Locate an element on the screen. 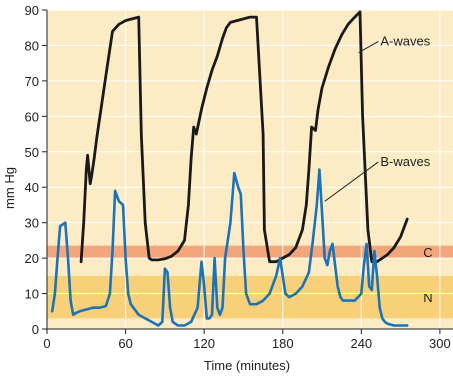 The height and width of the screenshot is (376, 453). y-axis-title: mm Hg is located at coordinates (9, 188).